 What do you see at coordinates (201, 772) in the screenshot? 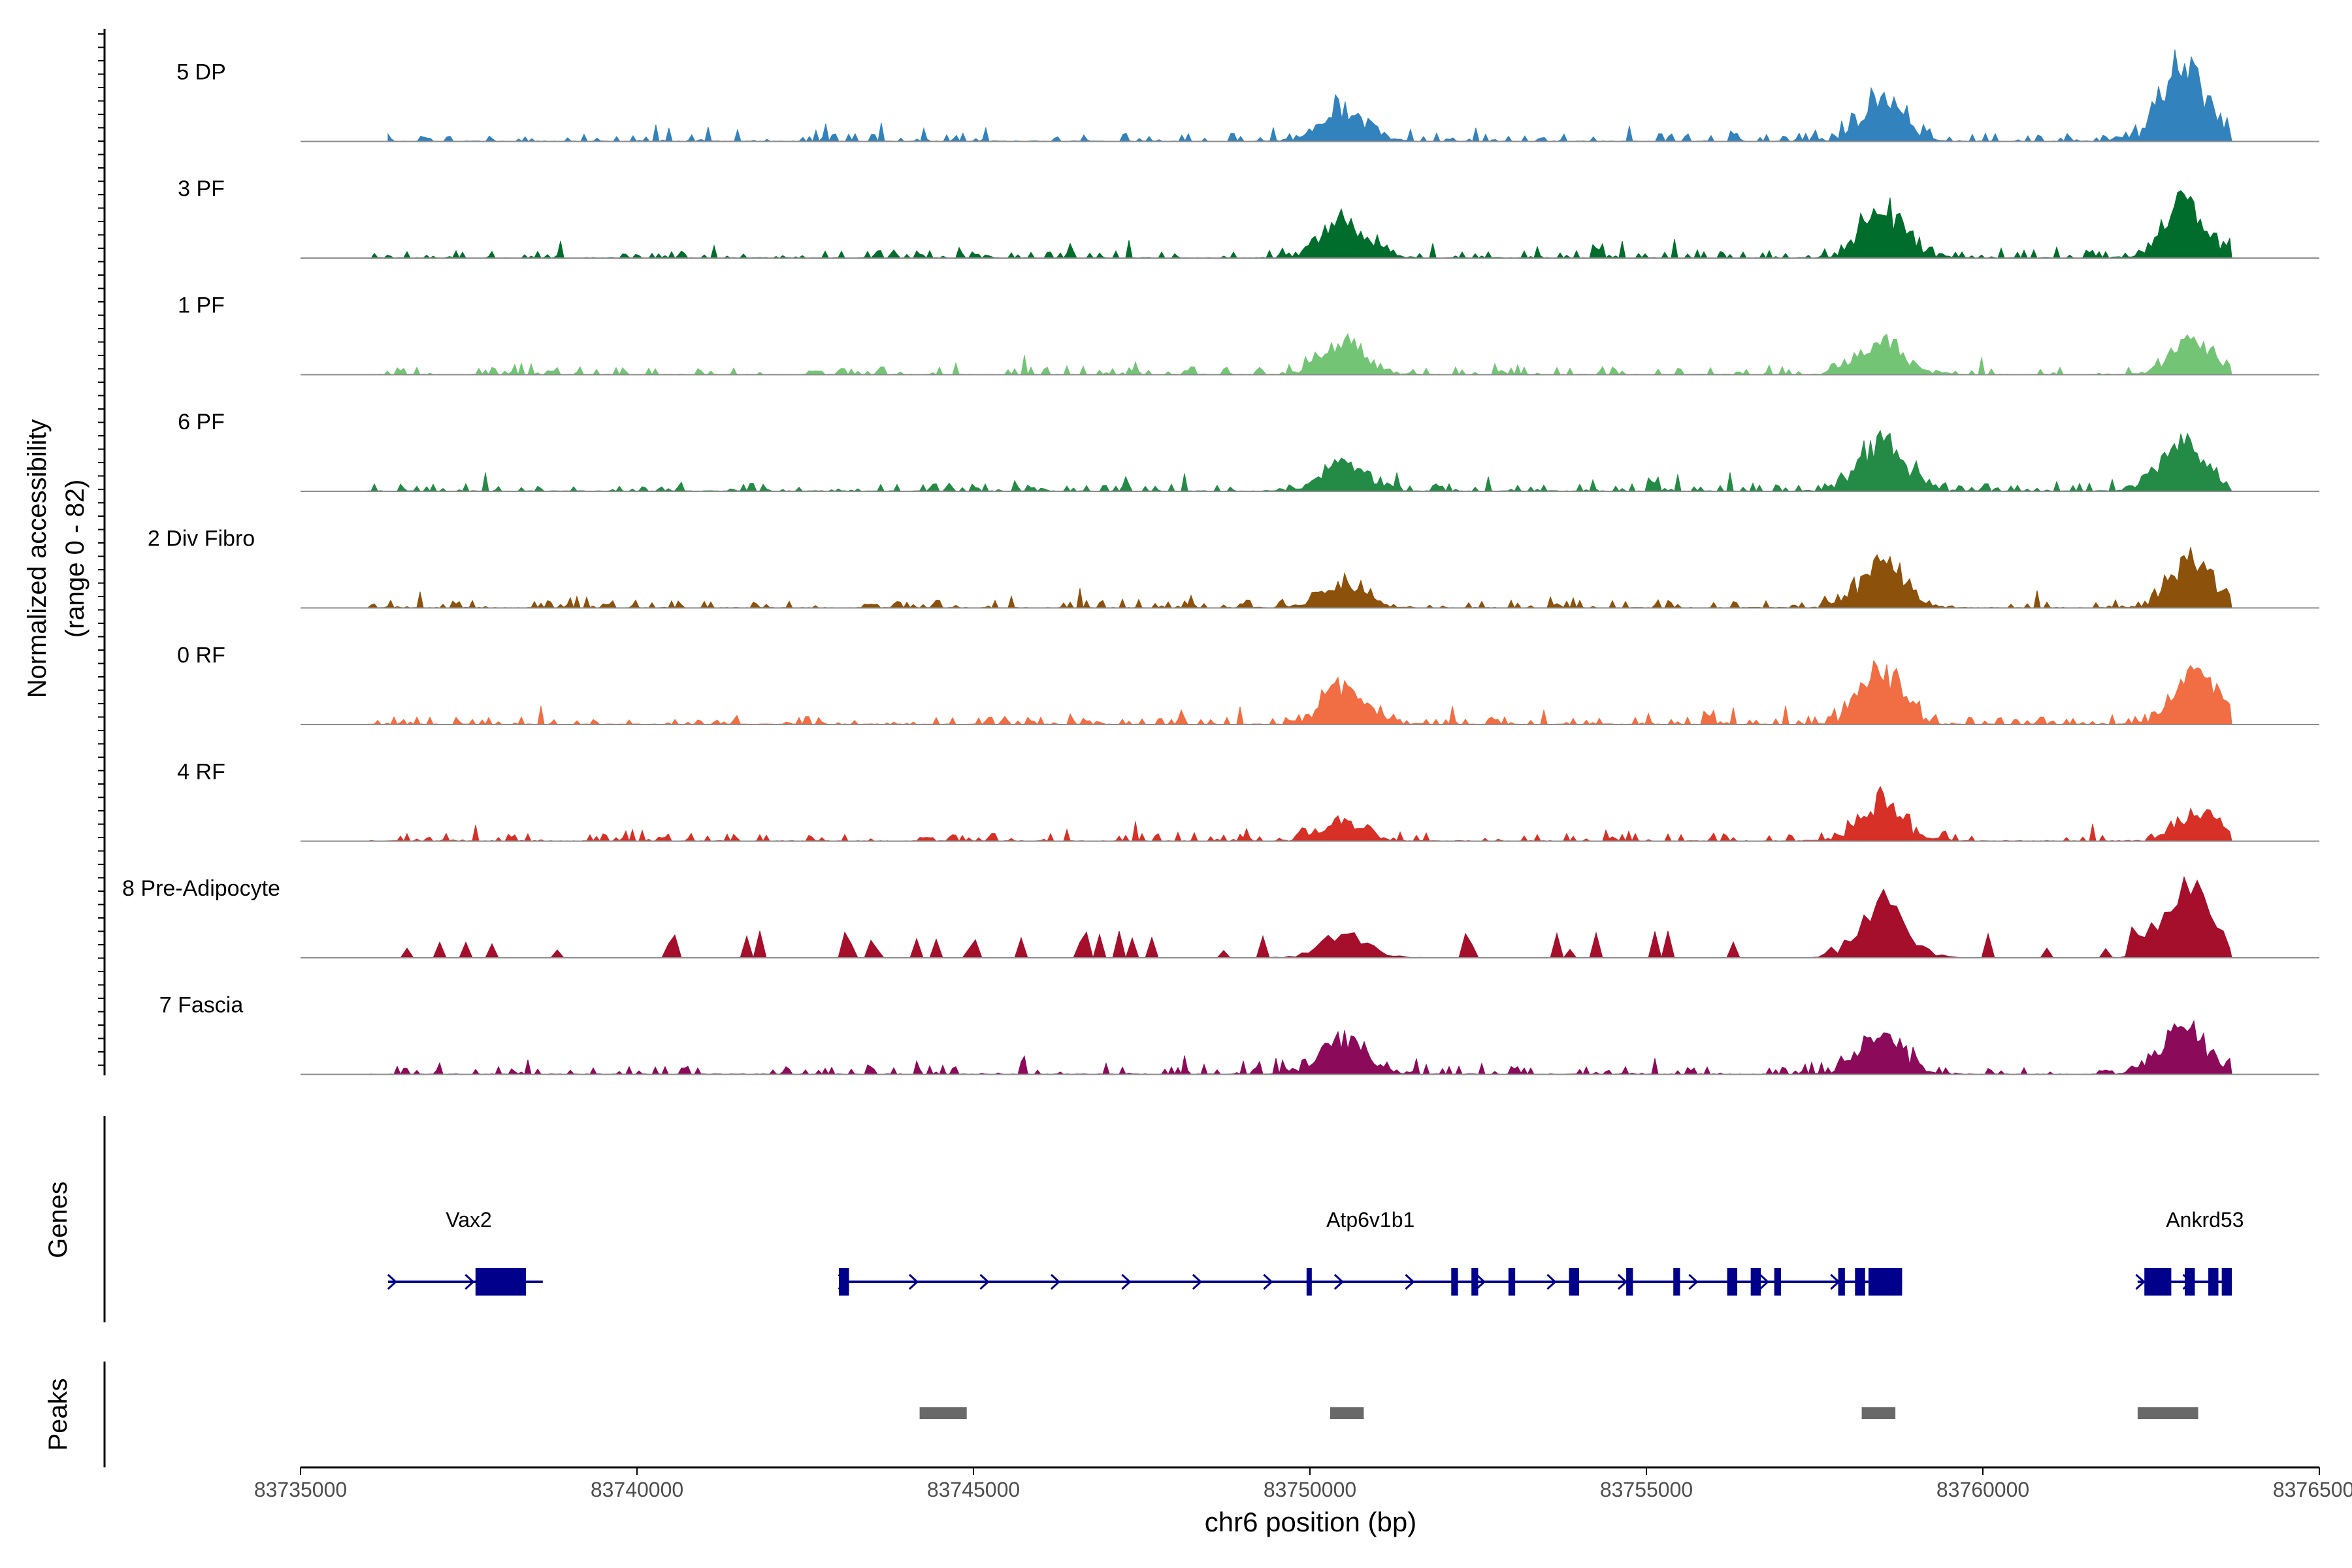
I see `track-label: 4 RF` at bounding box center [201, 772].